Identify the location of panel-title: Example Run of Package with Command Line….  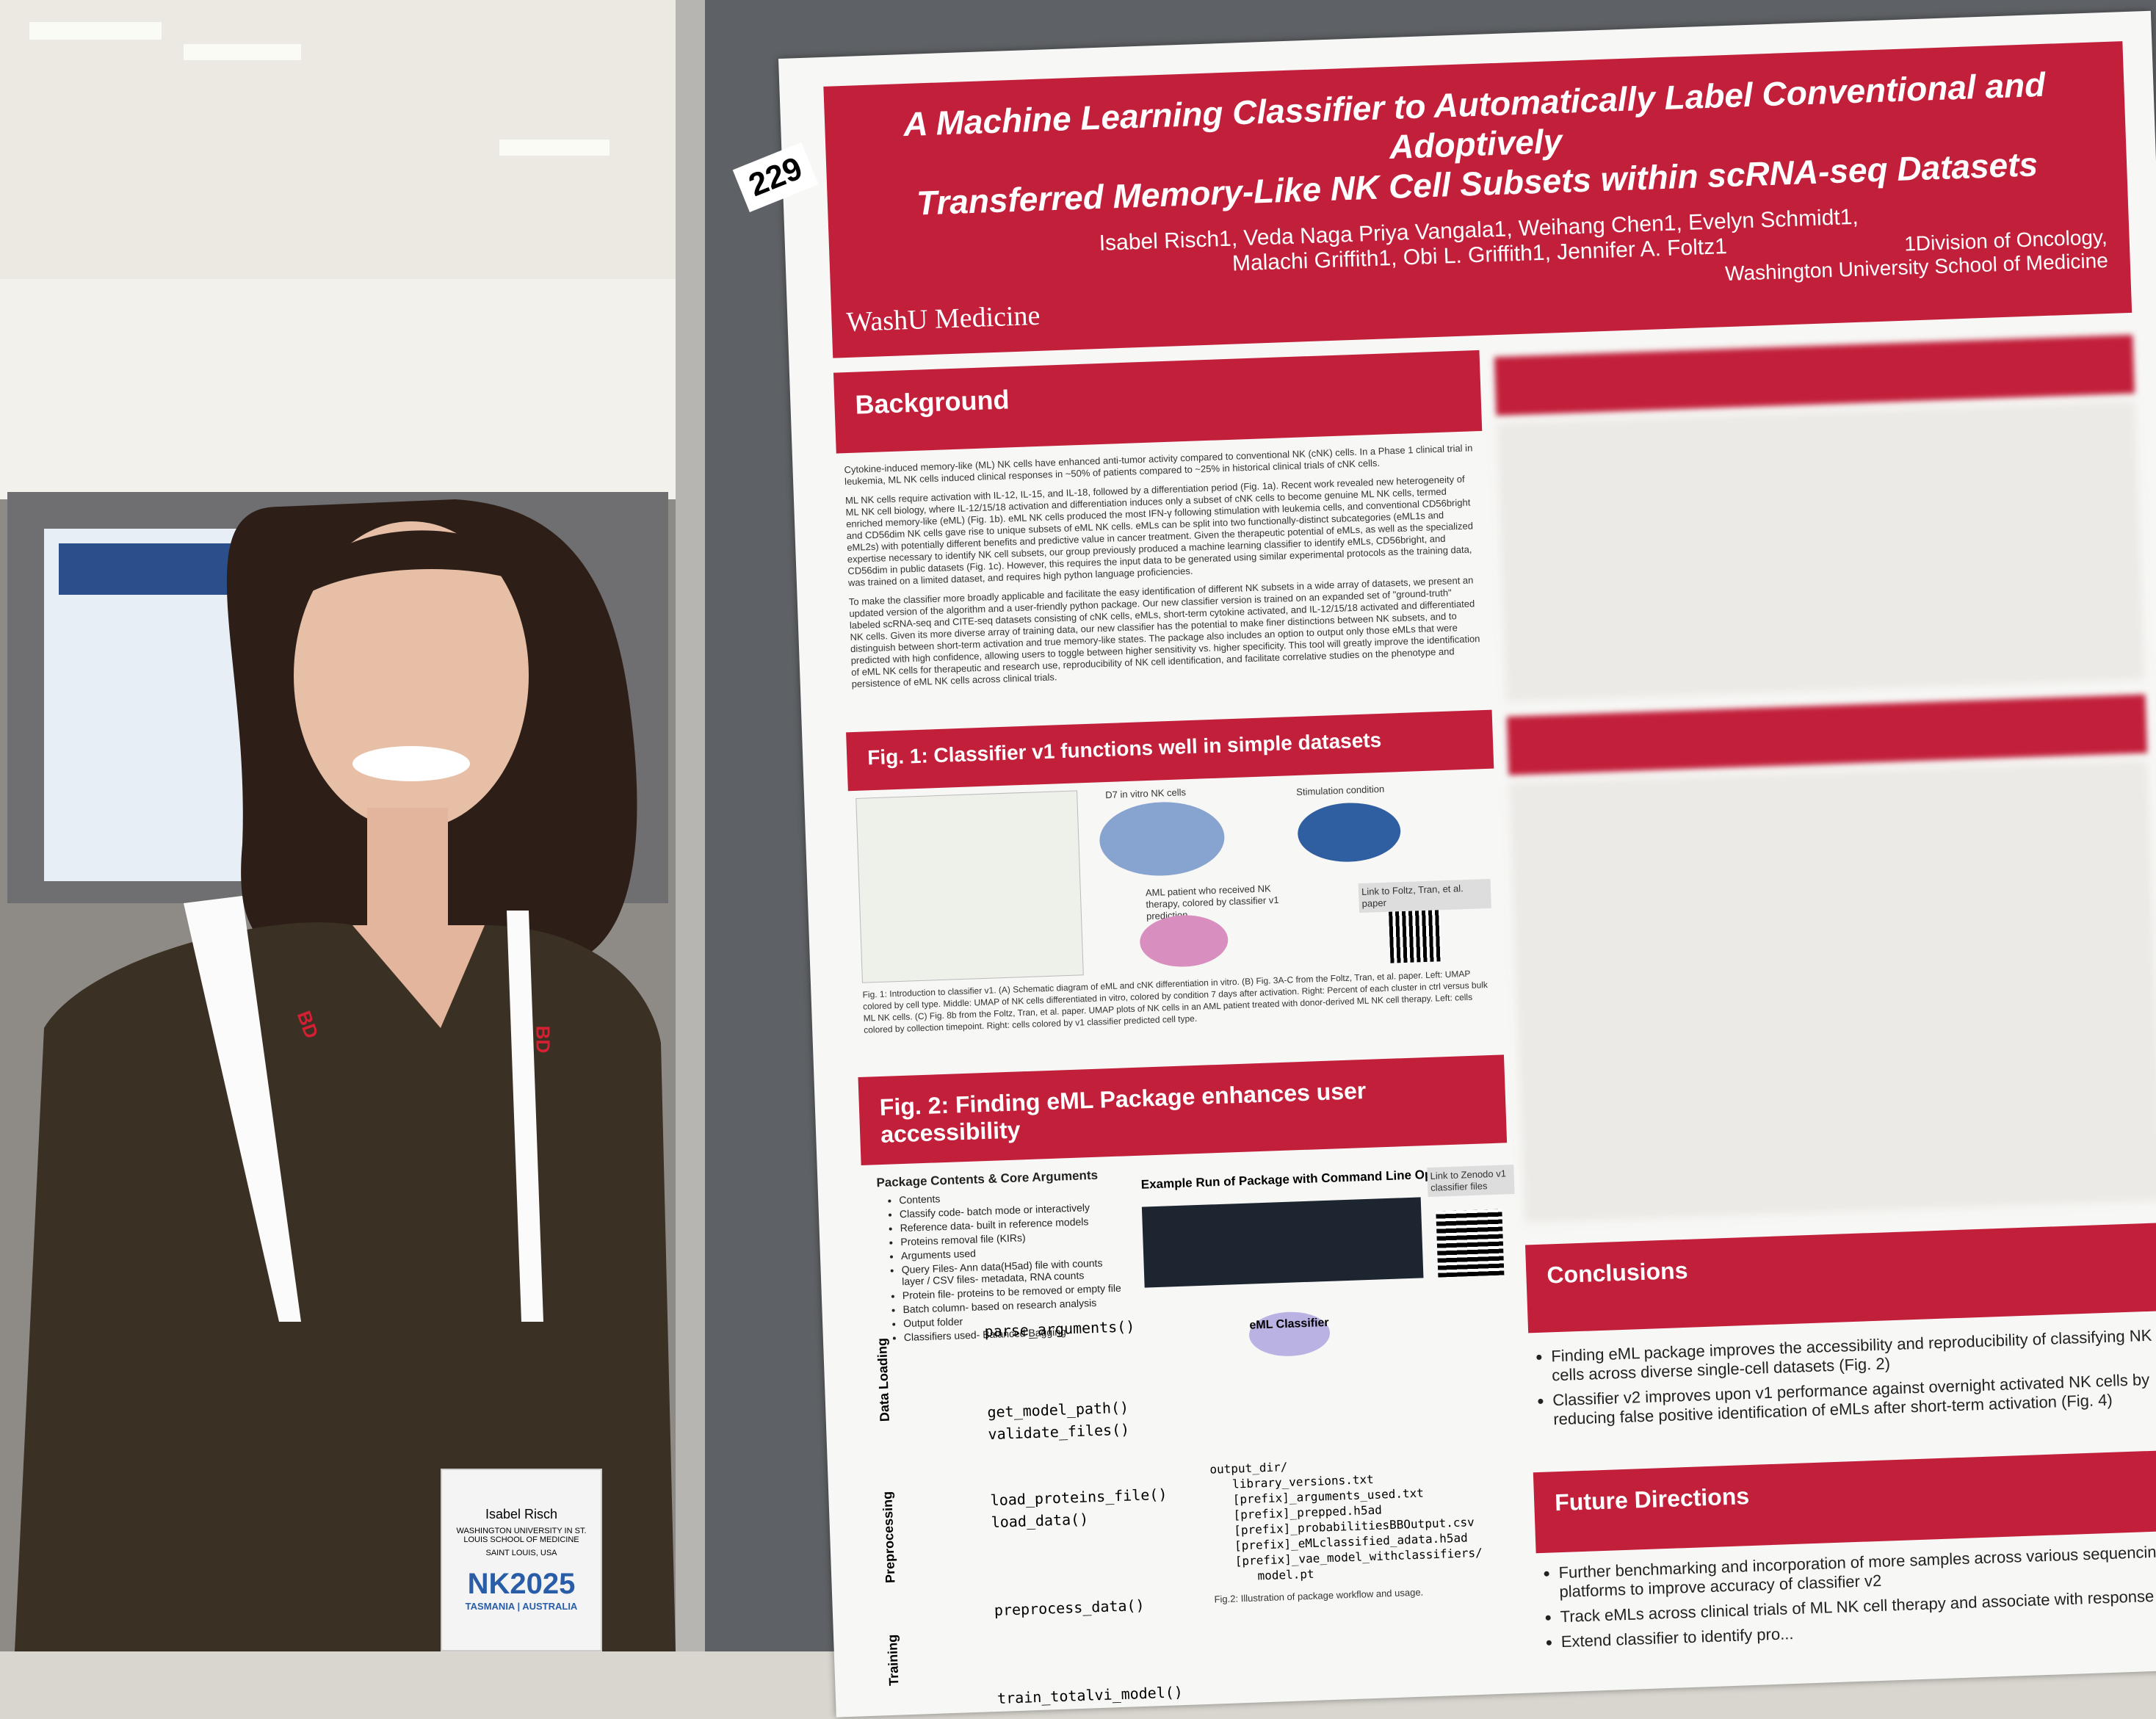
(1297, 1179).